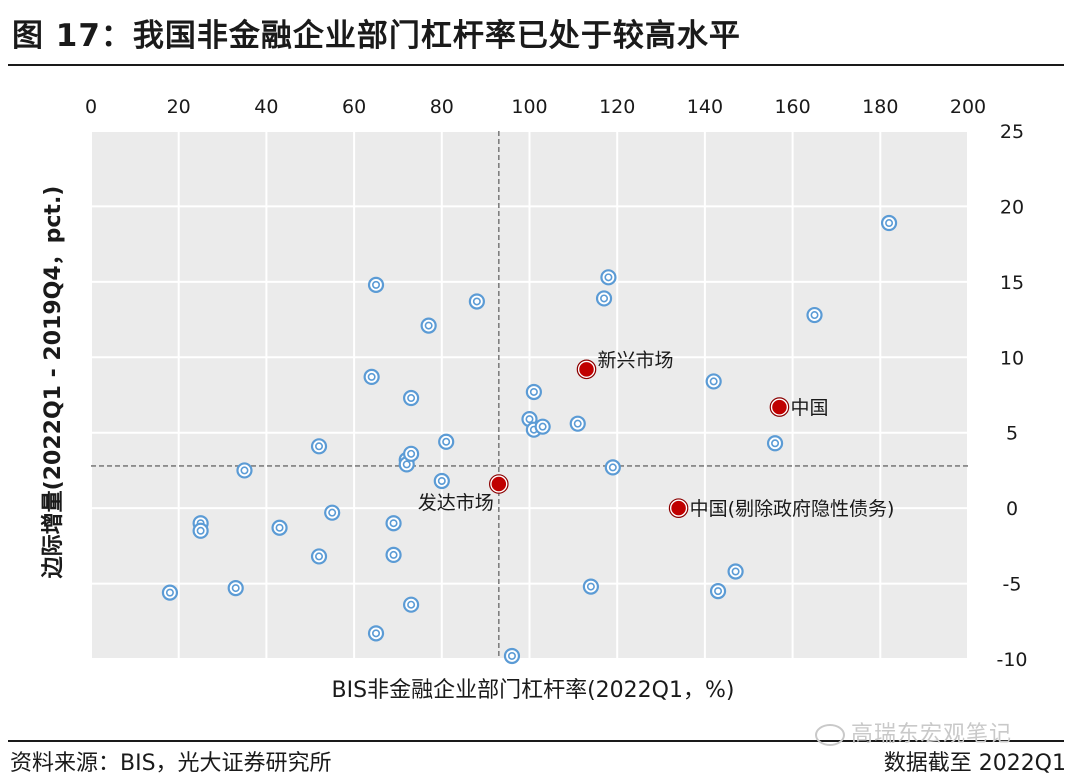 The image size is (1080, 784). What do you see at coordinates (636, 360) in the screenshot?
I see `highlight-point-label: 新兴市场` at bounding box center [636, 360].